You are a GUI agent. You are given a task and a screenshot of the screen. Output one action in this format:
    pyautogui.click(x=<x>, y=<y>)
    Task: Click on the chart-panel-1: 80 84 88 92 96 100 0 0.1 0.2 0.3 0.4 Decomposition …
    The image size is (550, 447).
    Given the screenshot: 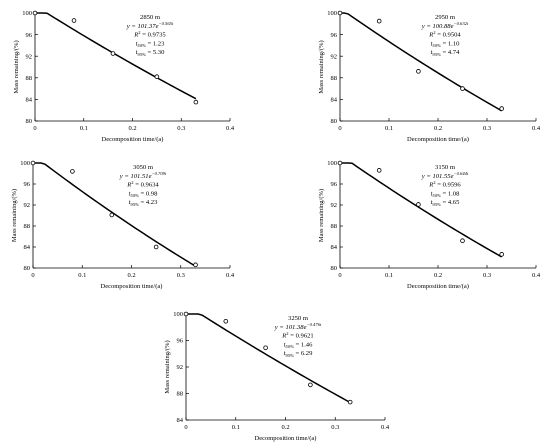 What is the action you would take?
    pyautogui.click(x=124, y=76)
    